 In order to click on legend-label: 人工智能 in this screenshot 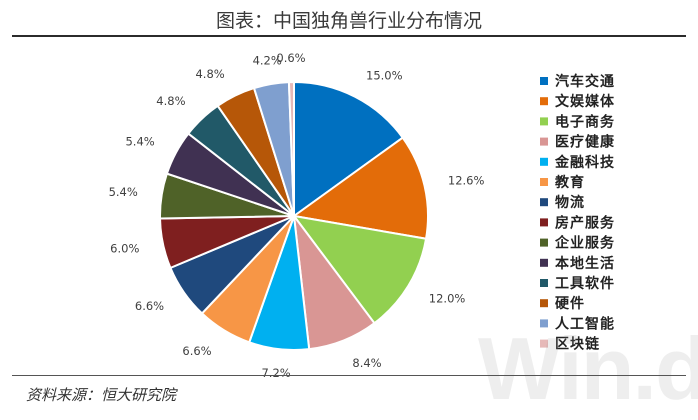, I will do `click(585, 323)`.